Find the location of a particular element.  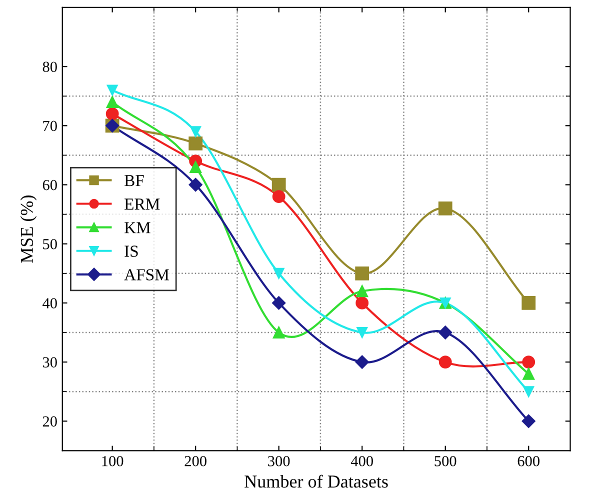

legend-label: AFSM is located at coordinates (146, 274).